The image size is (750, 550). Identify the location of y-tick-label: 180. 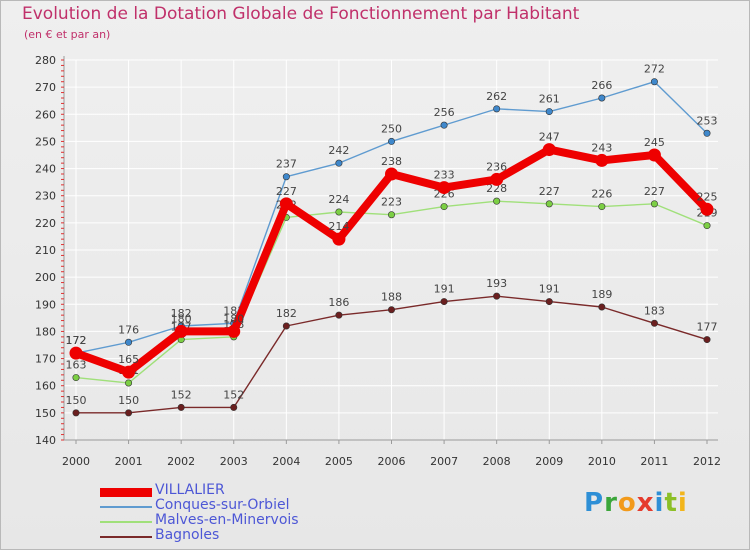
(45, 331).